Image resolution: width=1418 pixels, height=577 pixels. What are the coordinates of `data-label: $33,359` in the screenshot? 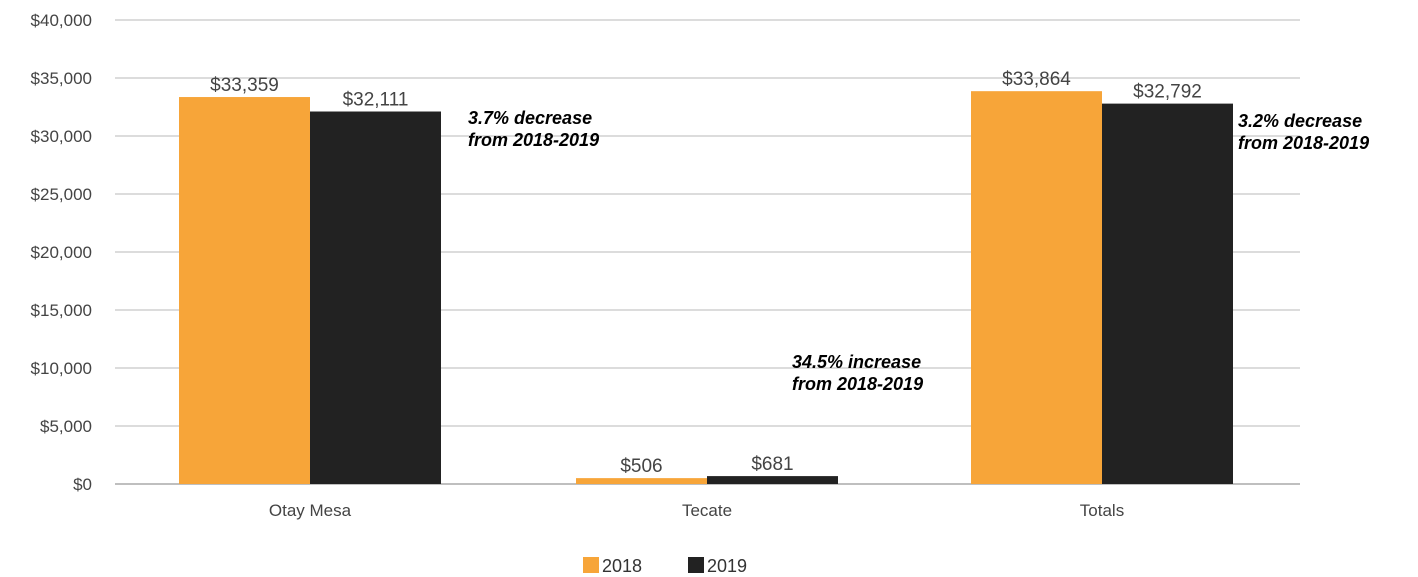 It's located at (244, 85).